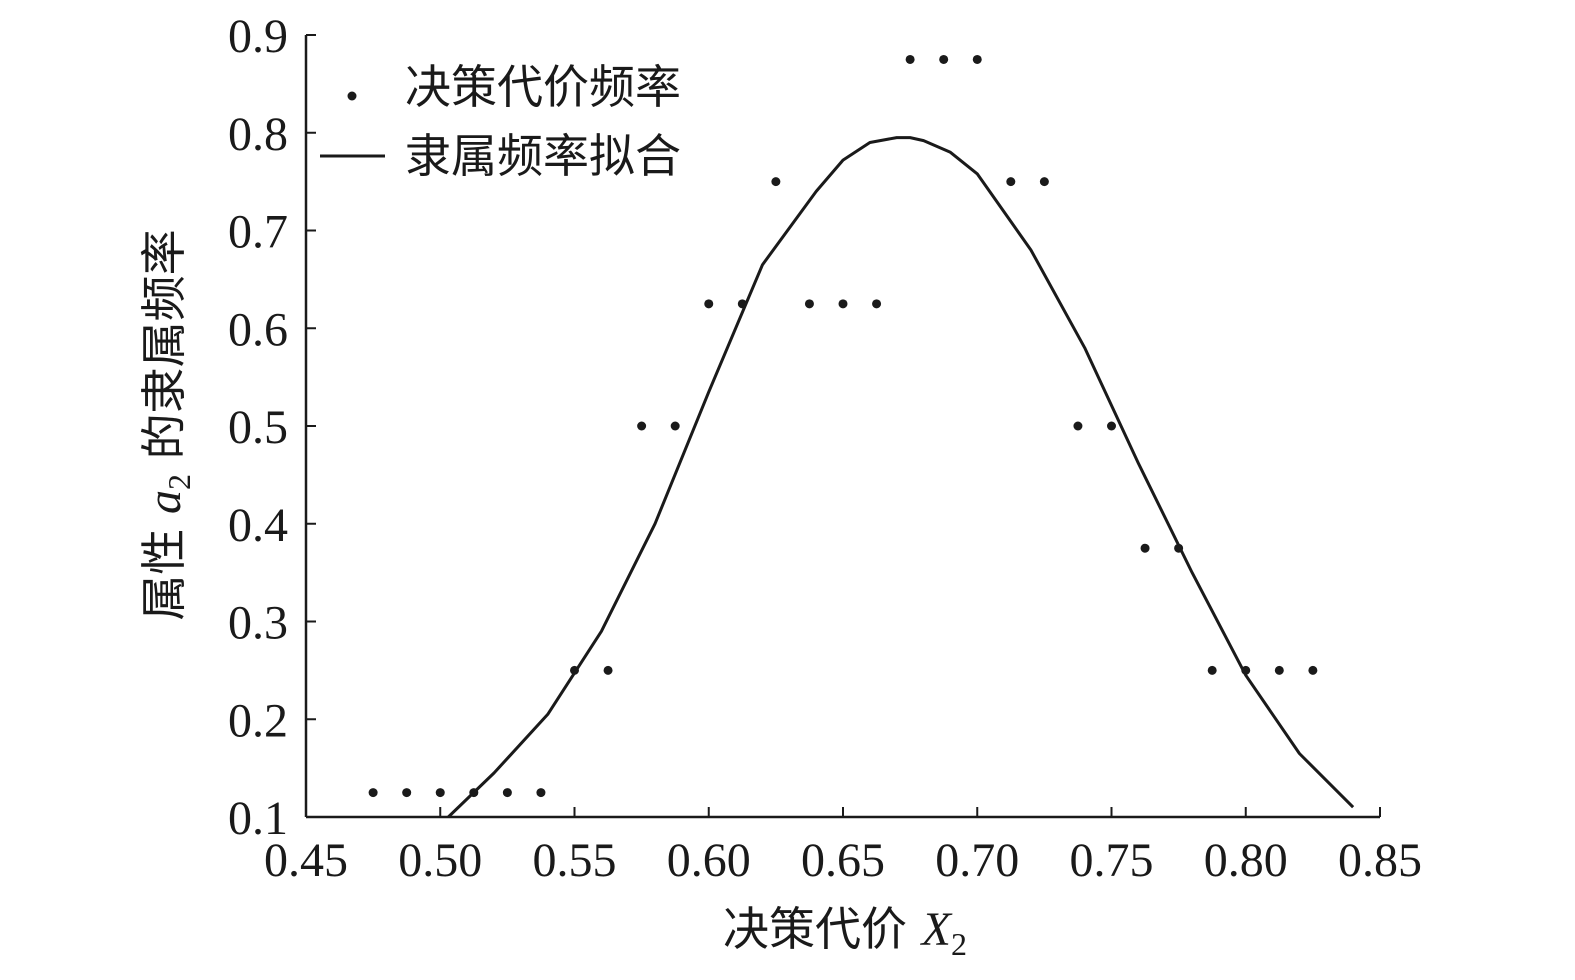 The image size is (1575, 980). What do you see at coordinates (258, 329) in the screenshot?
I see `y-tick-label: 0.6` at bounding box center [258, 329].